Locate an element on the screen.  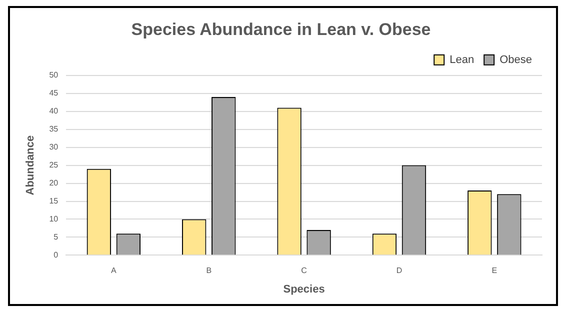
x-tick-label: C is located at coordinates (304, 271).